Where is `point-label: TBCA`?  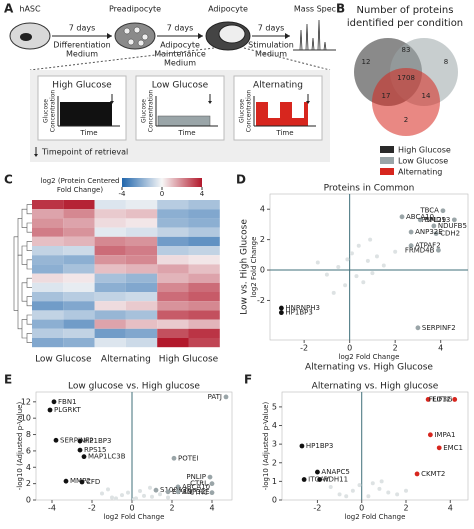 point-label: TBCA is located at coordinates (429, 211).